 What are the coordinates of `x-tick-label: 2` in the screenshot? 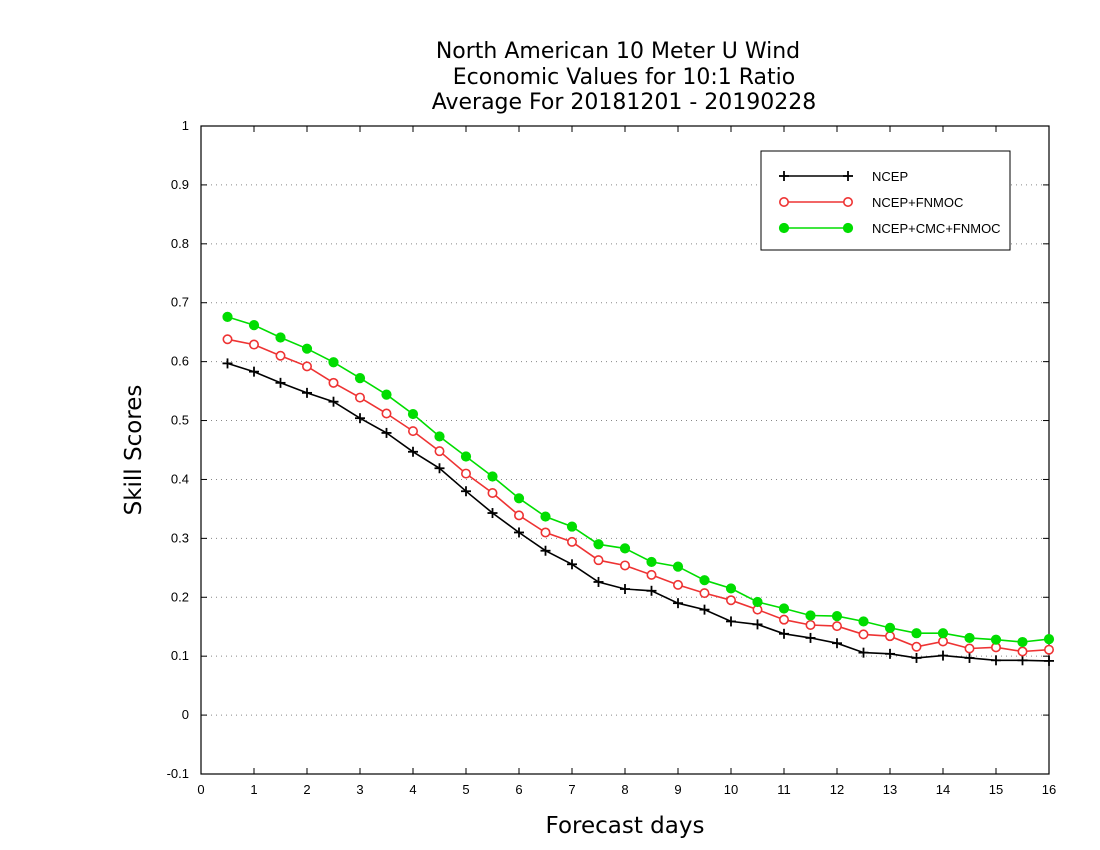 It's located at (306, 789).